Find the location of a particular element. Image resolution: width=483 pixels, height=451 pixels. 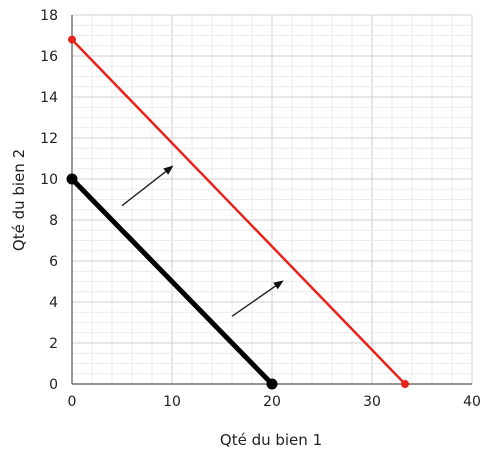

y-tick-label: 6 is located at coordinates (53, 262).